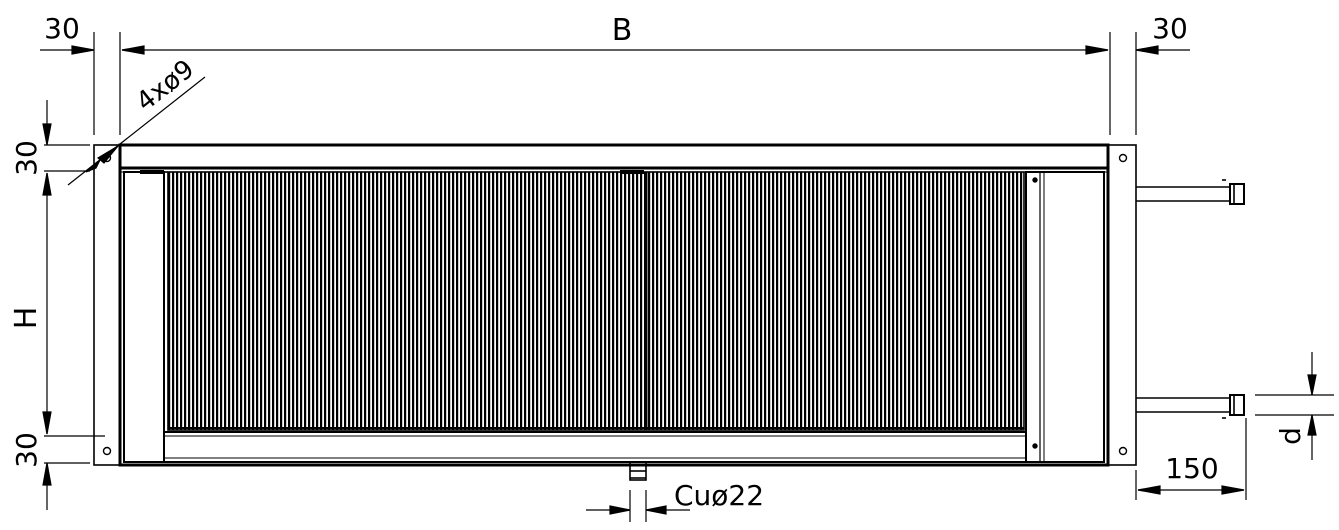 This screenshot has width=1339, height=530. I want to click on pipe-upper, so click(1190, 192).